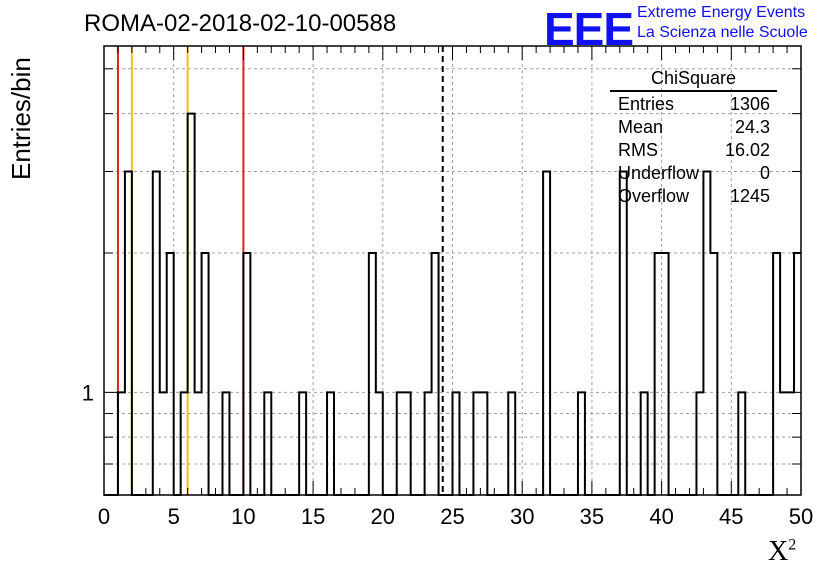  I want to click on x-tick-label: 5, so click(174, 516).